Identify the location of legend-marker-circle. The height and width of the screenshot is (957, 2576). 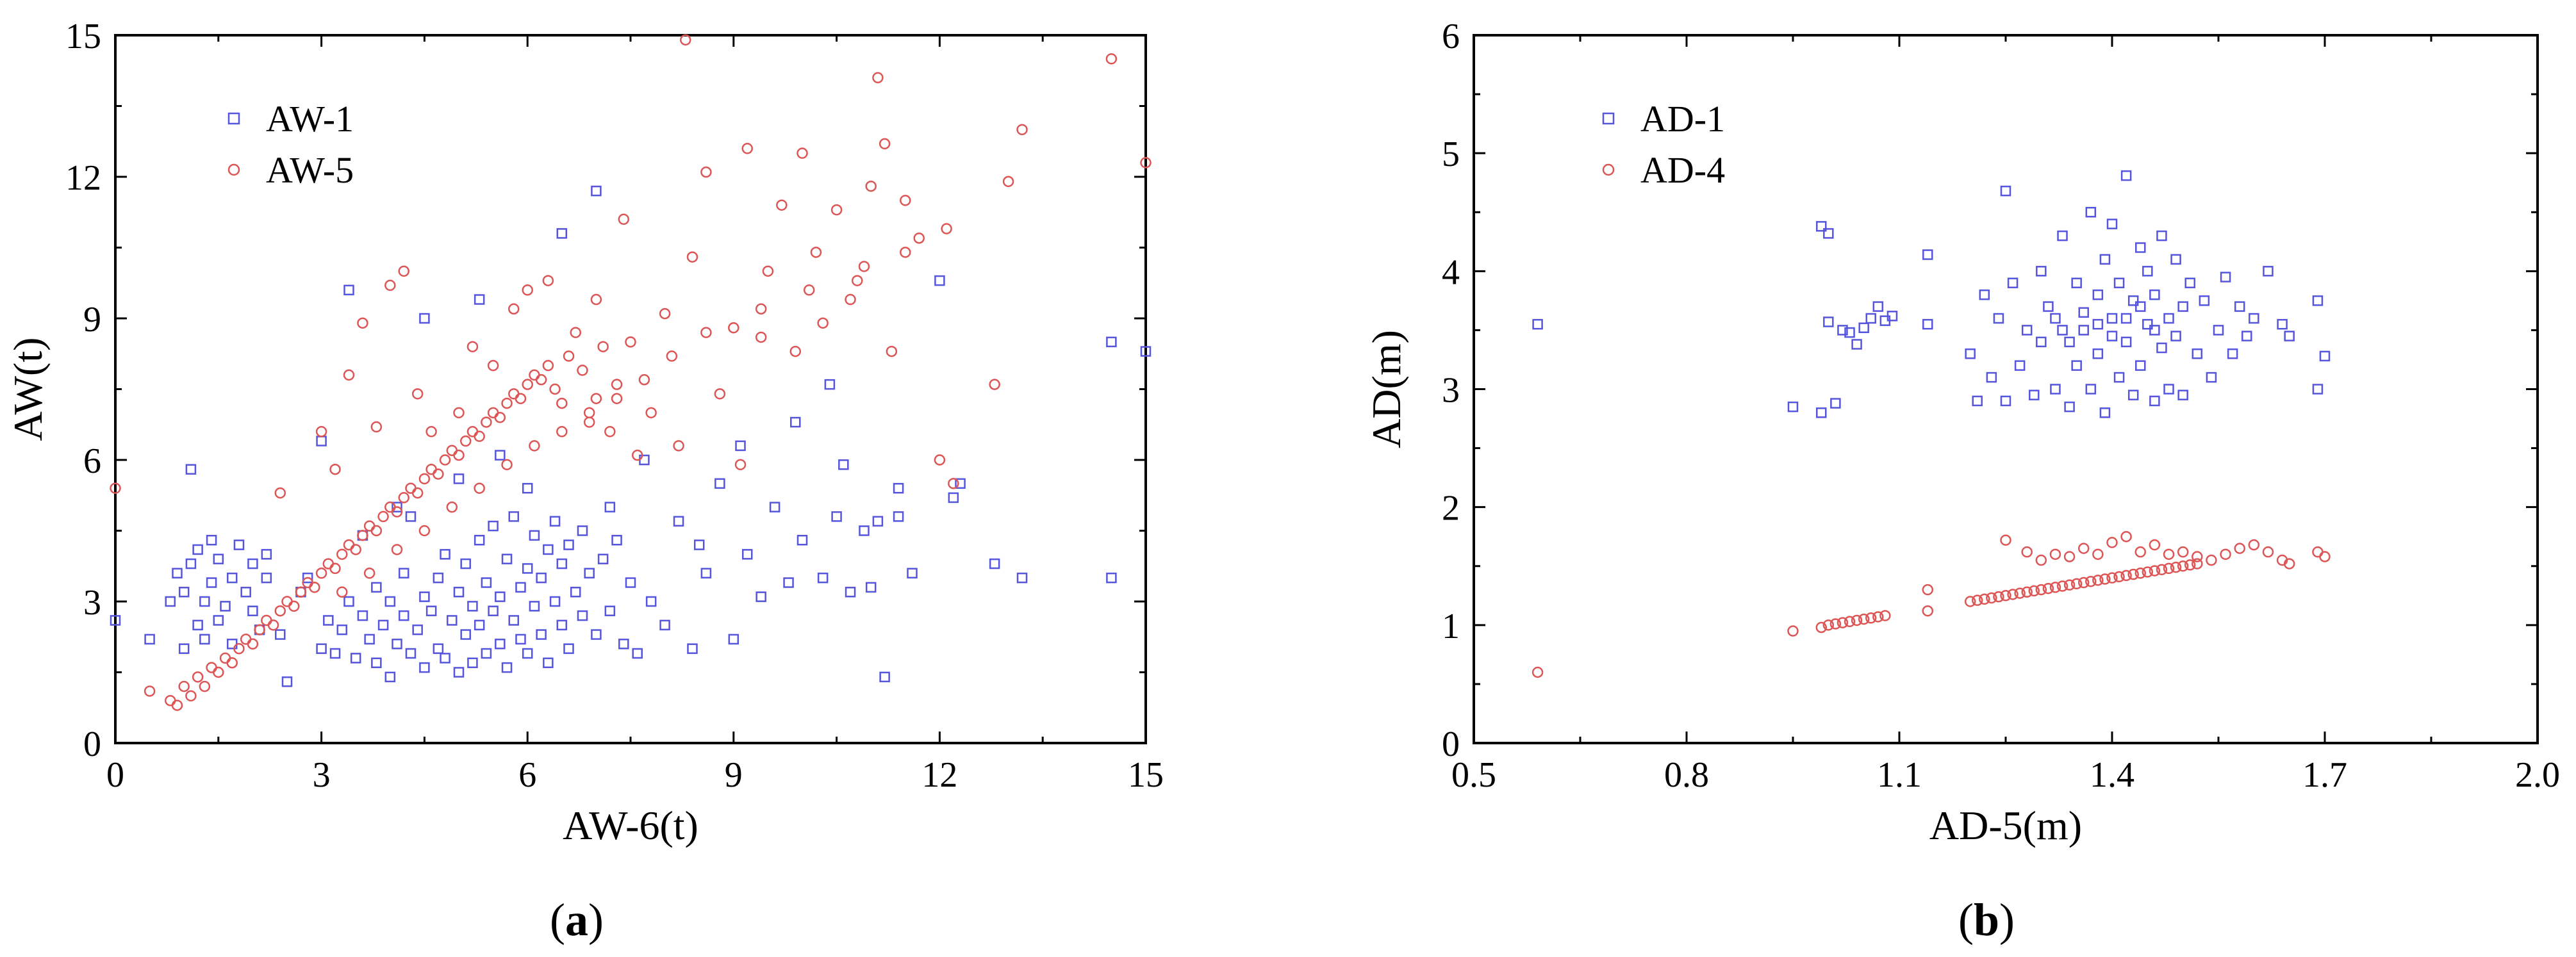
(1608, 169).